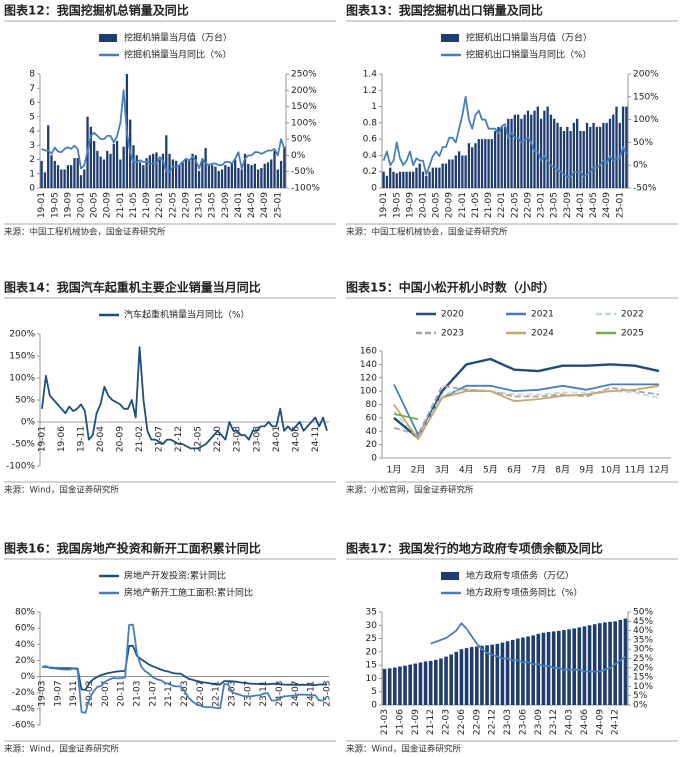 The image size is (684, 757). Describe the element at coordinates (632, 315) in the screenshot. I see `legend-label: 2022` at that location.